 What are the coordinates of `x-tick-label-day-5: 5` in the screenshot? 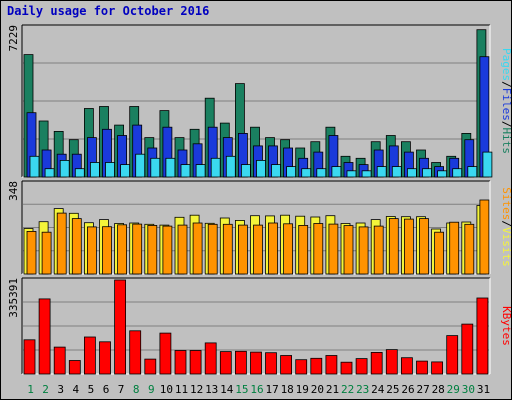 It's located at (91, 389).